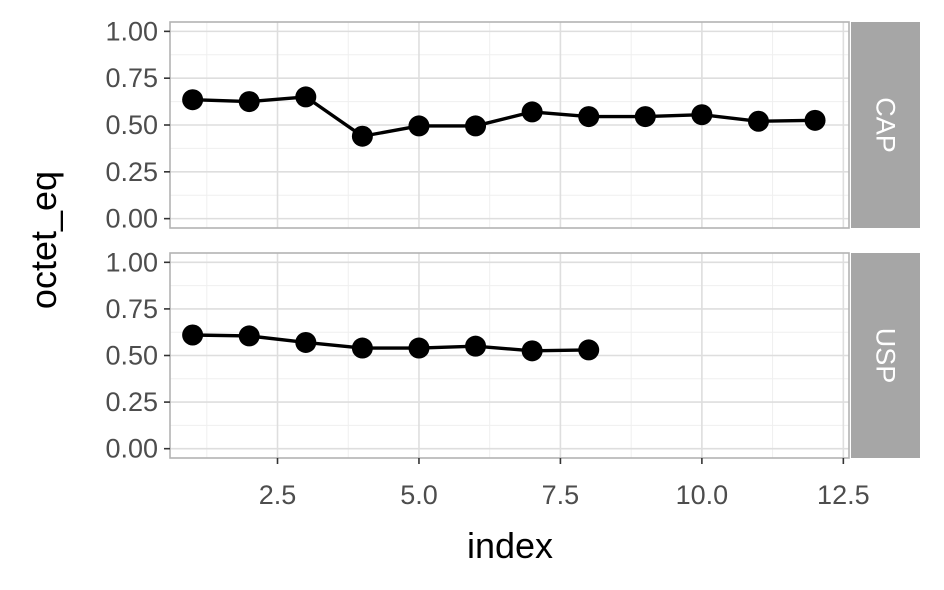 This screenshot has height=590, width=944. I want to click on x-tick-label: 7.5, so click(561, 495).